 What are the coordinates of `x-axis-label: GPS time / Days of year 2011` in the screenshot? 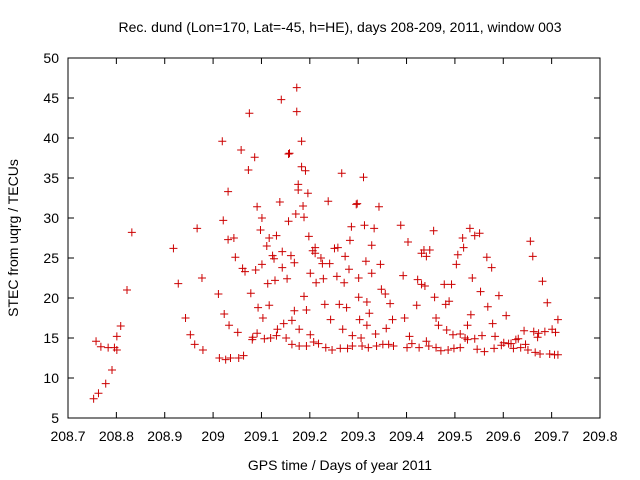 It's located at (340, 465).